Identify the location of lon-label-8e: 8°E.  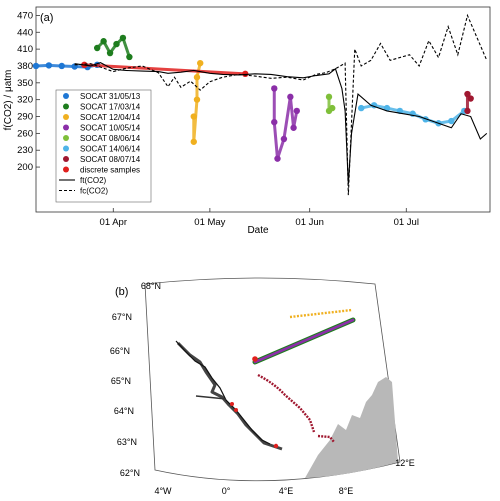
(346, 491).